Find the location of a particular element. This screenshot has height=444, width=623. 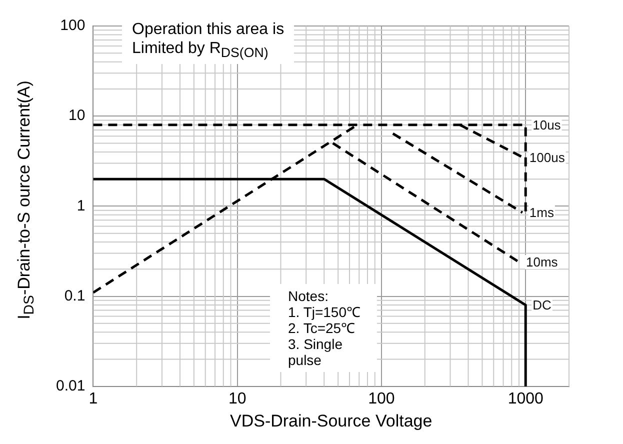

y-tick-label: 10 is located at coordinates (77, 115).